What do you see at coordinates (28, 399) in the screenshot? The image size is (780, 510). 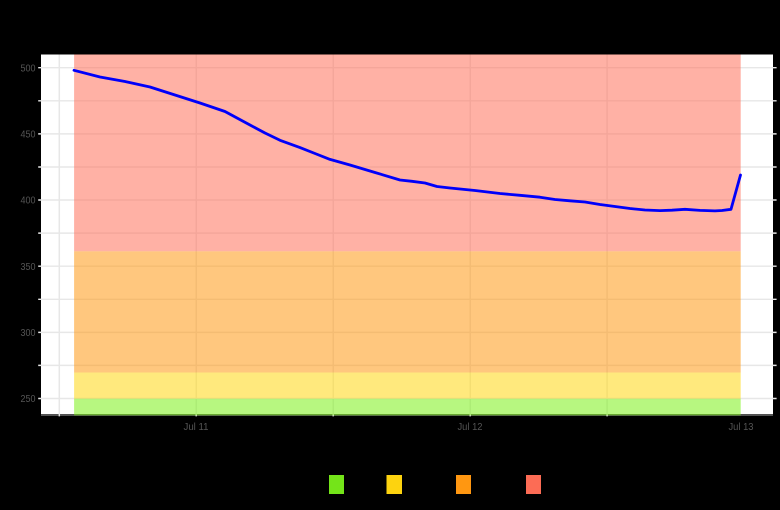 I see `svg-text: 250` at bounding box center [28, 399].